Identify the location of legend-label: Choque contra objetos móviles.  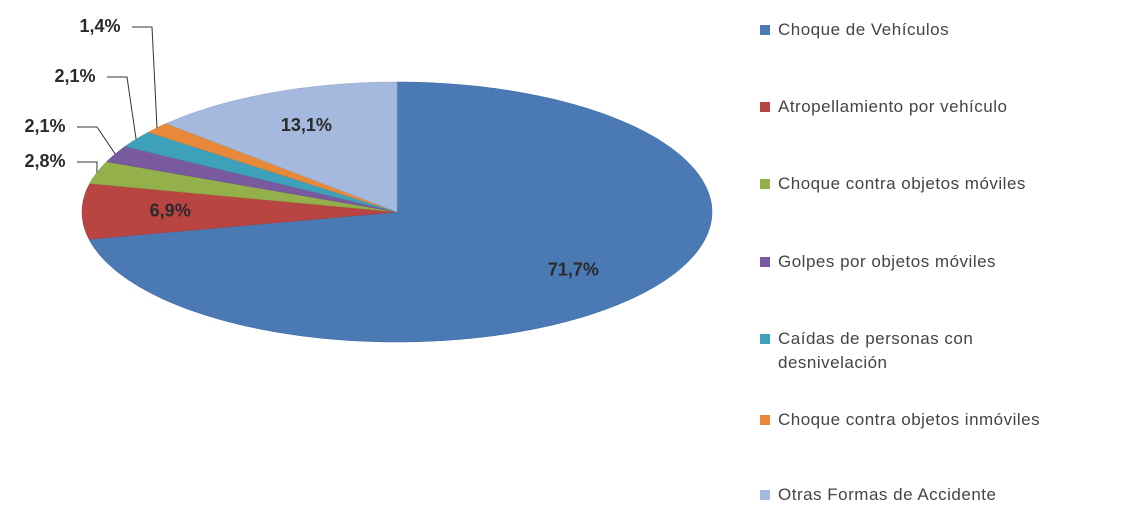
(902, 183).